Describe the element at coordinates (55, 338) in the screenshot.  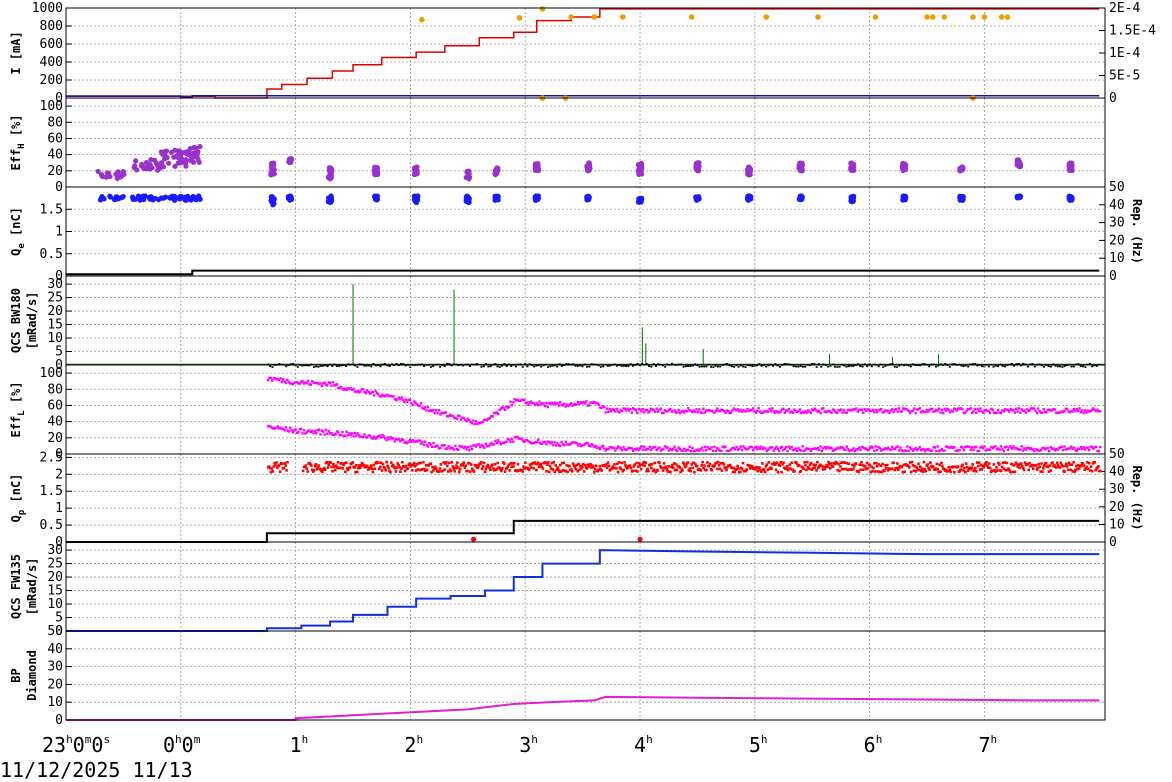
I see `y-tick-label: 10` at that location.